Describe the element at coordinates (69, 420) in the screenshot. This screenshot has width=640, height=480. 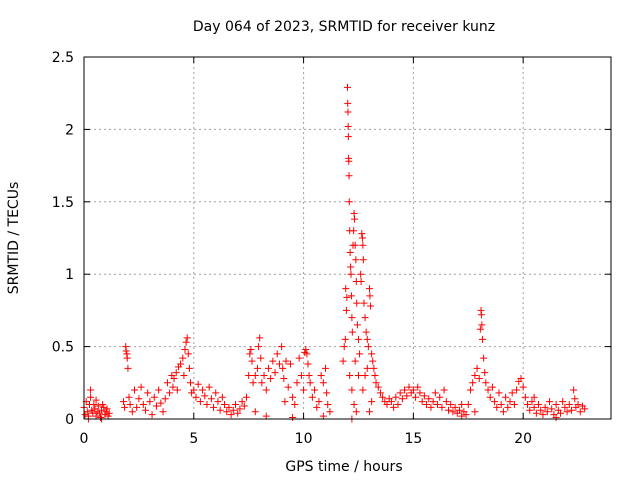
I see `y-tick-label: 0` at that location.